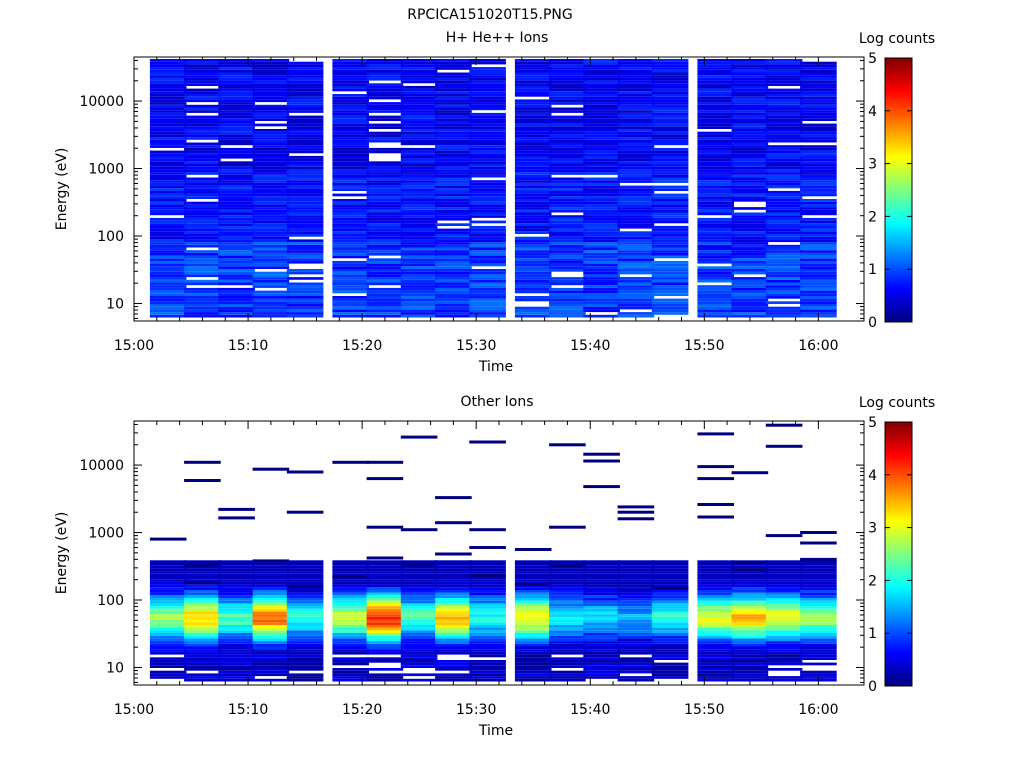  Describe the element at coordinates (115, 304) in the screenshot. I see `y-tick-label: 10` at that location.